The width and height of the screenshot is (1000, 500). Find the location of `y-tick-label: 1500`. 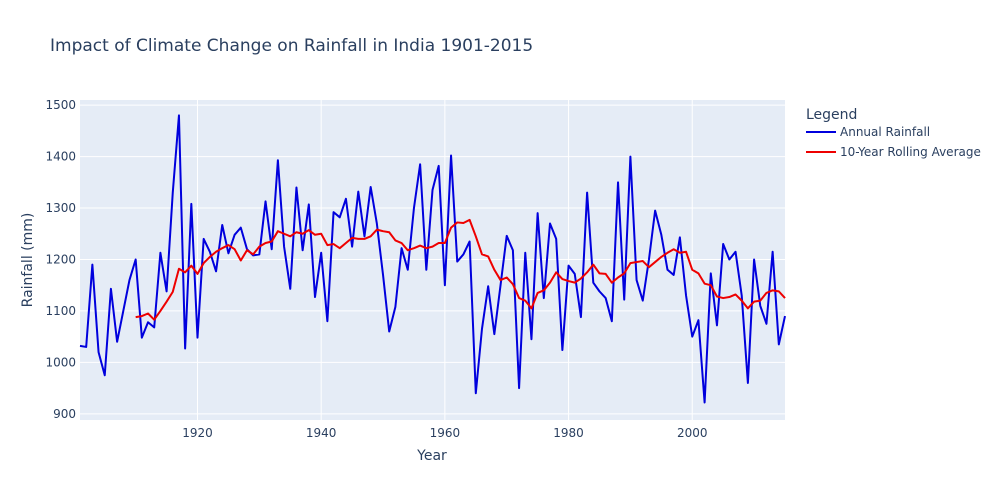

y-tick-label: 1500 is located at coordinates (60, 105).